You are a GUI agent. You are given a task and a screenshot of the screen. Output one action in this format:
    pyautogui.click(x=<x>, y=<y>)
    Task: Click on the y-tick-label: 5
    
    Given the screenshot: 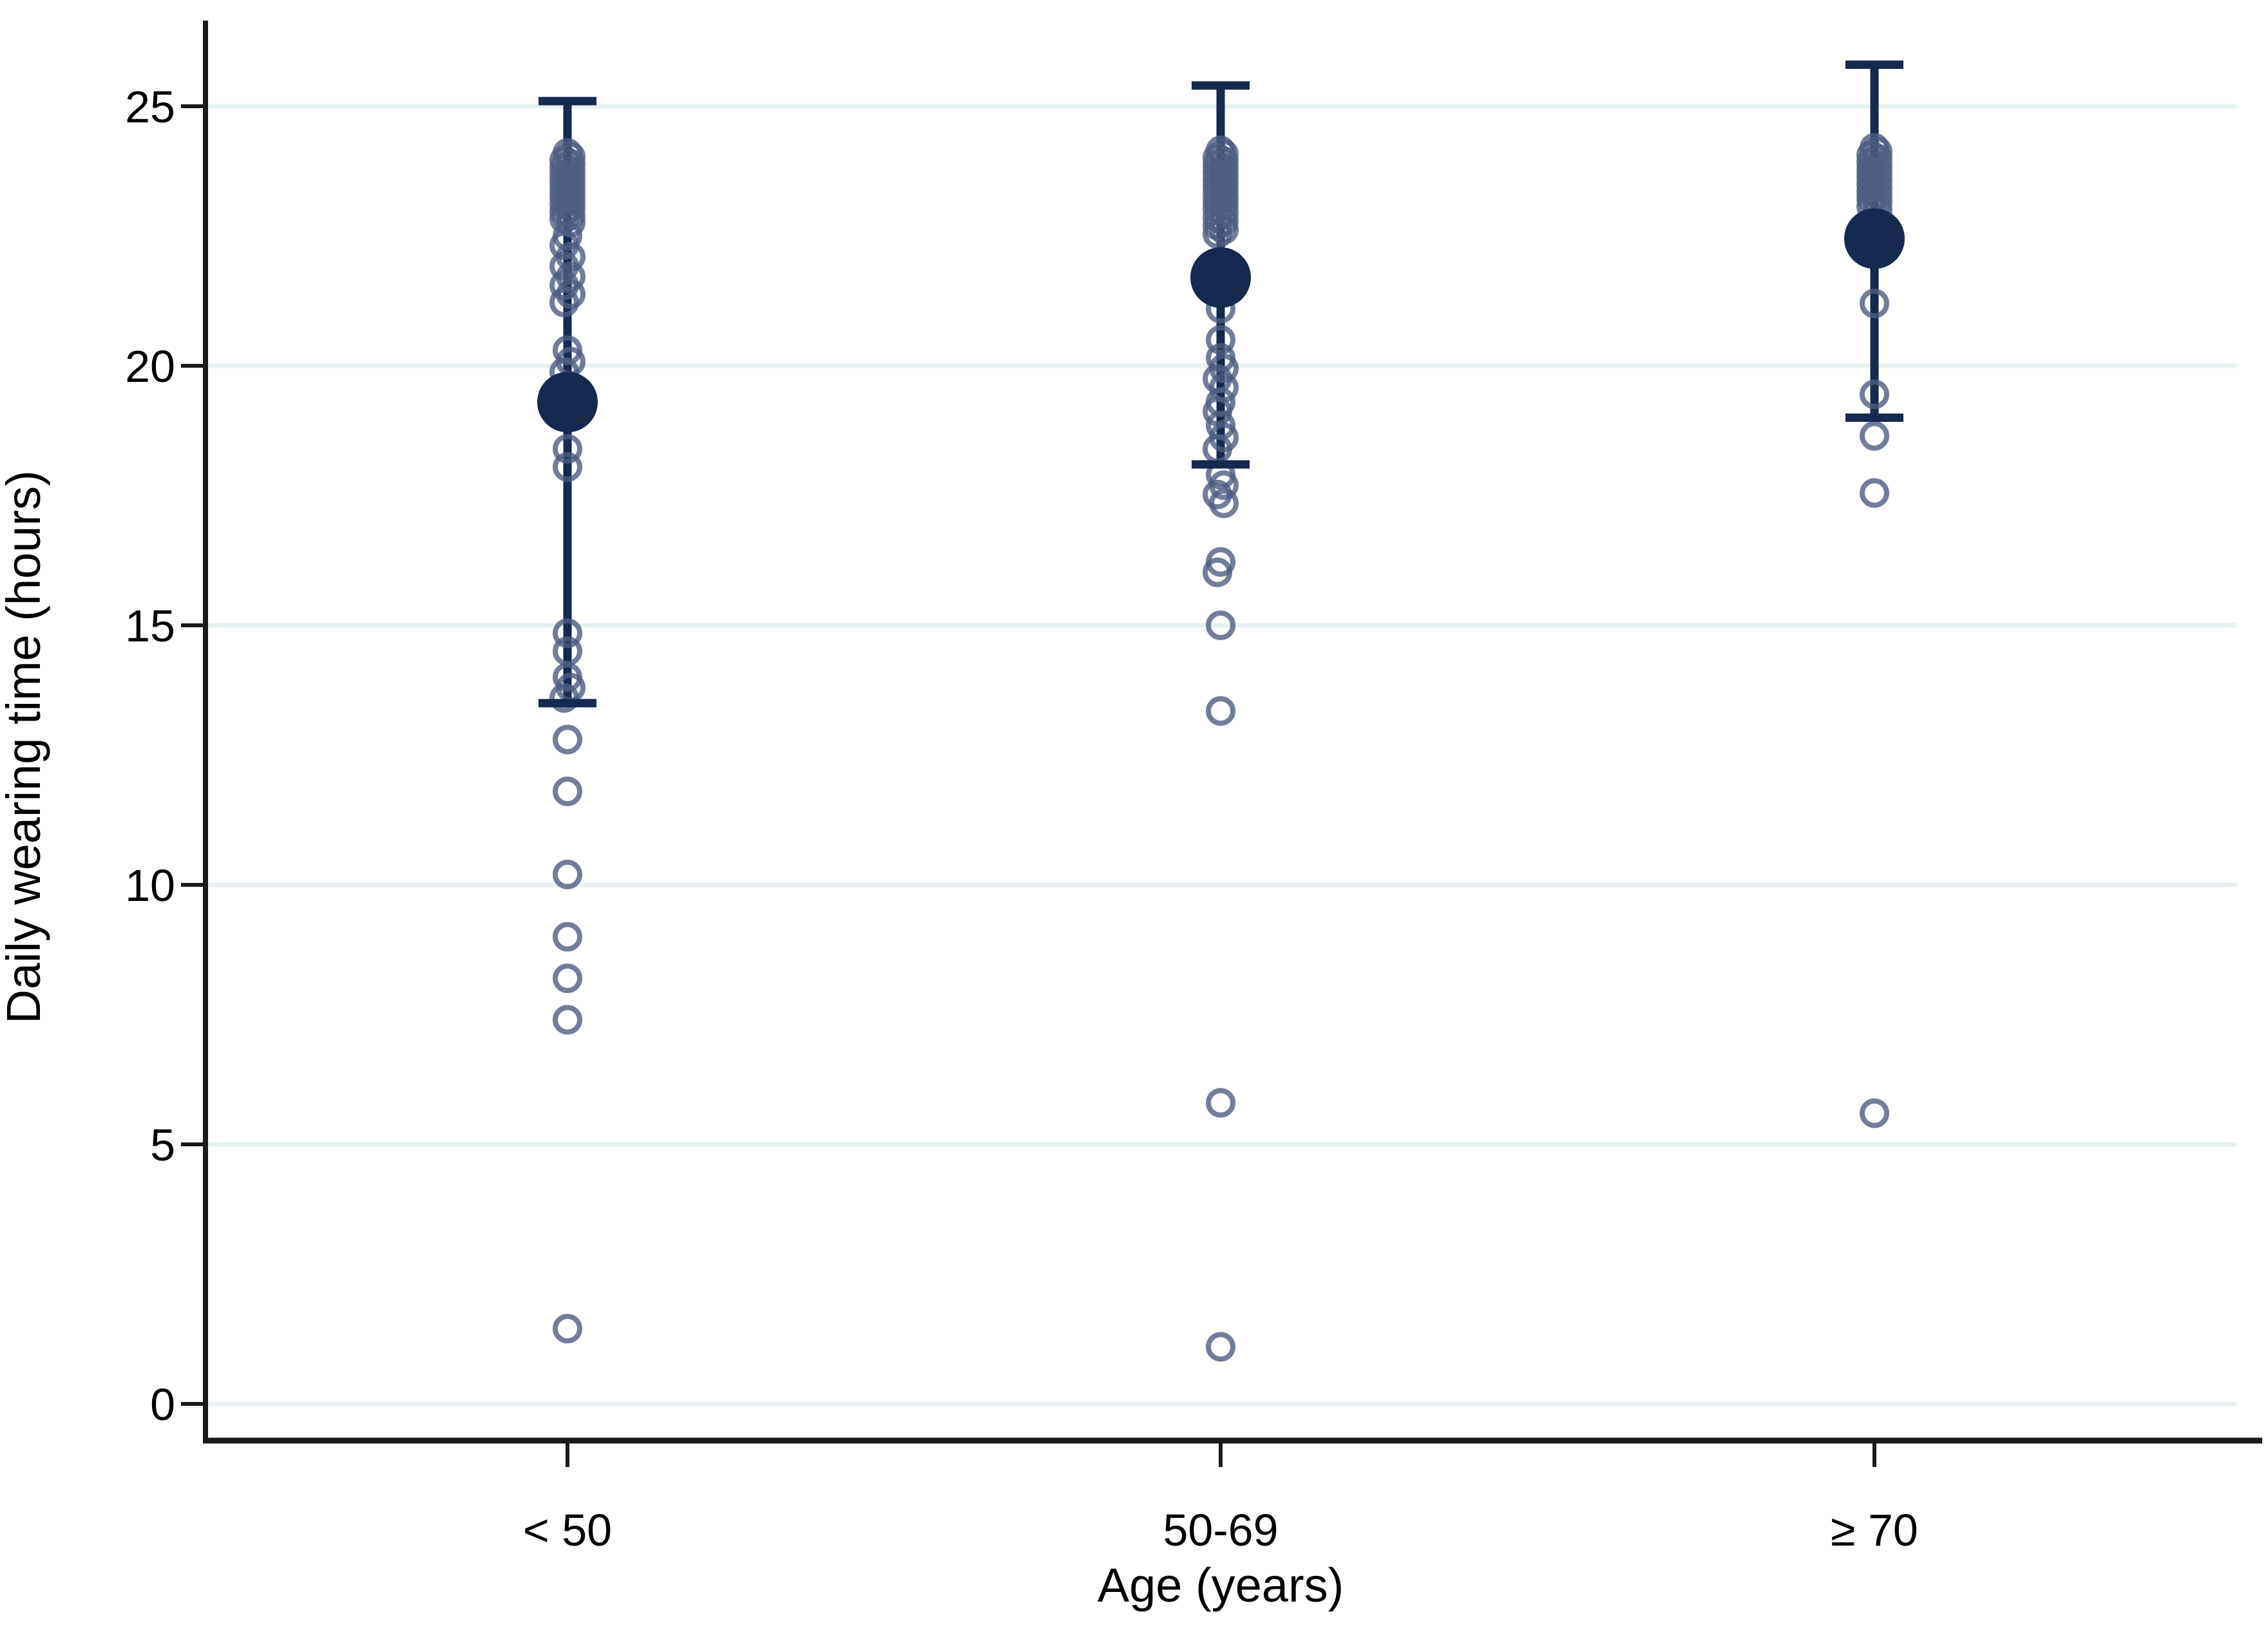 What is the action you would take?
    pyautogui.click(x=162, y=1145)
    